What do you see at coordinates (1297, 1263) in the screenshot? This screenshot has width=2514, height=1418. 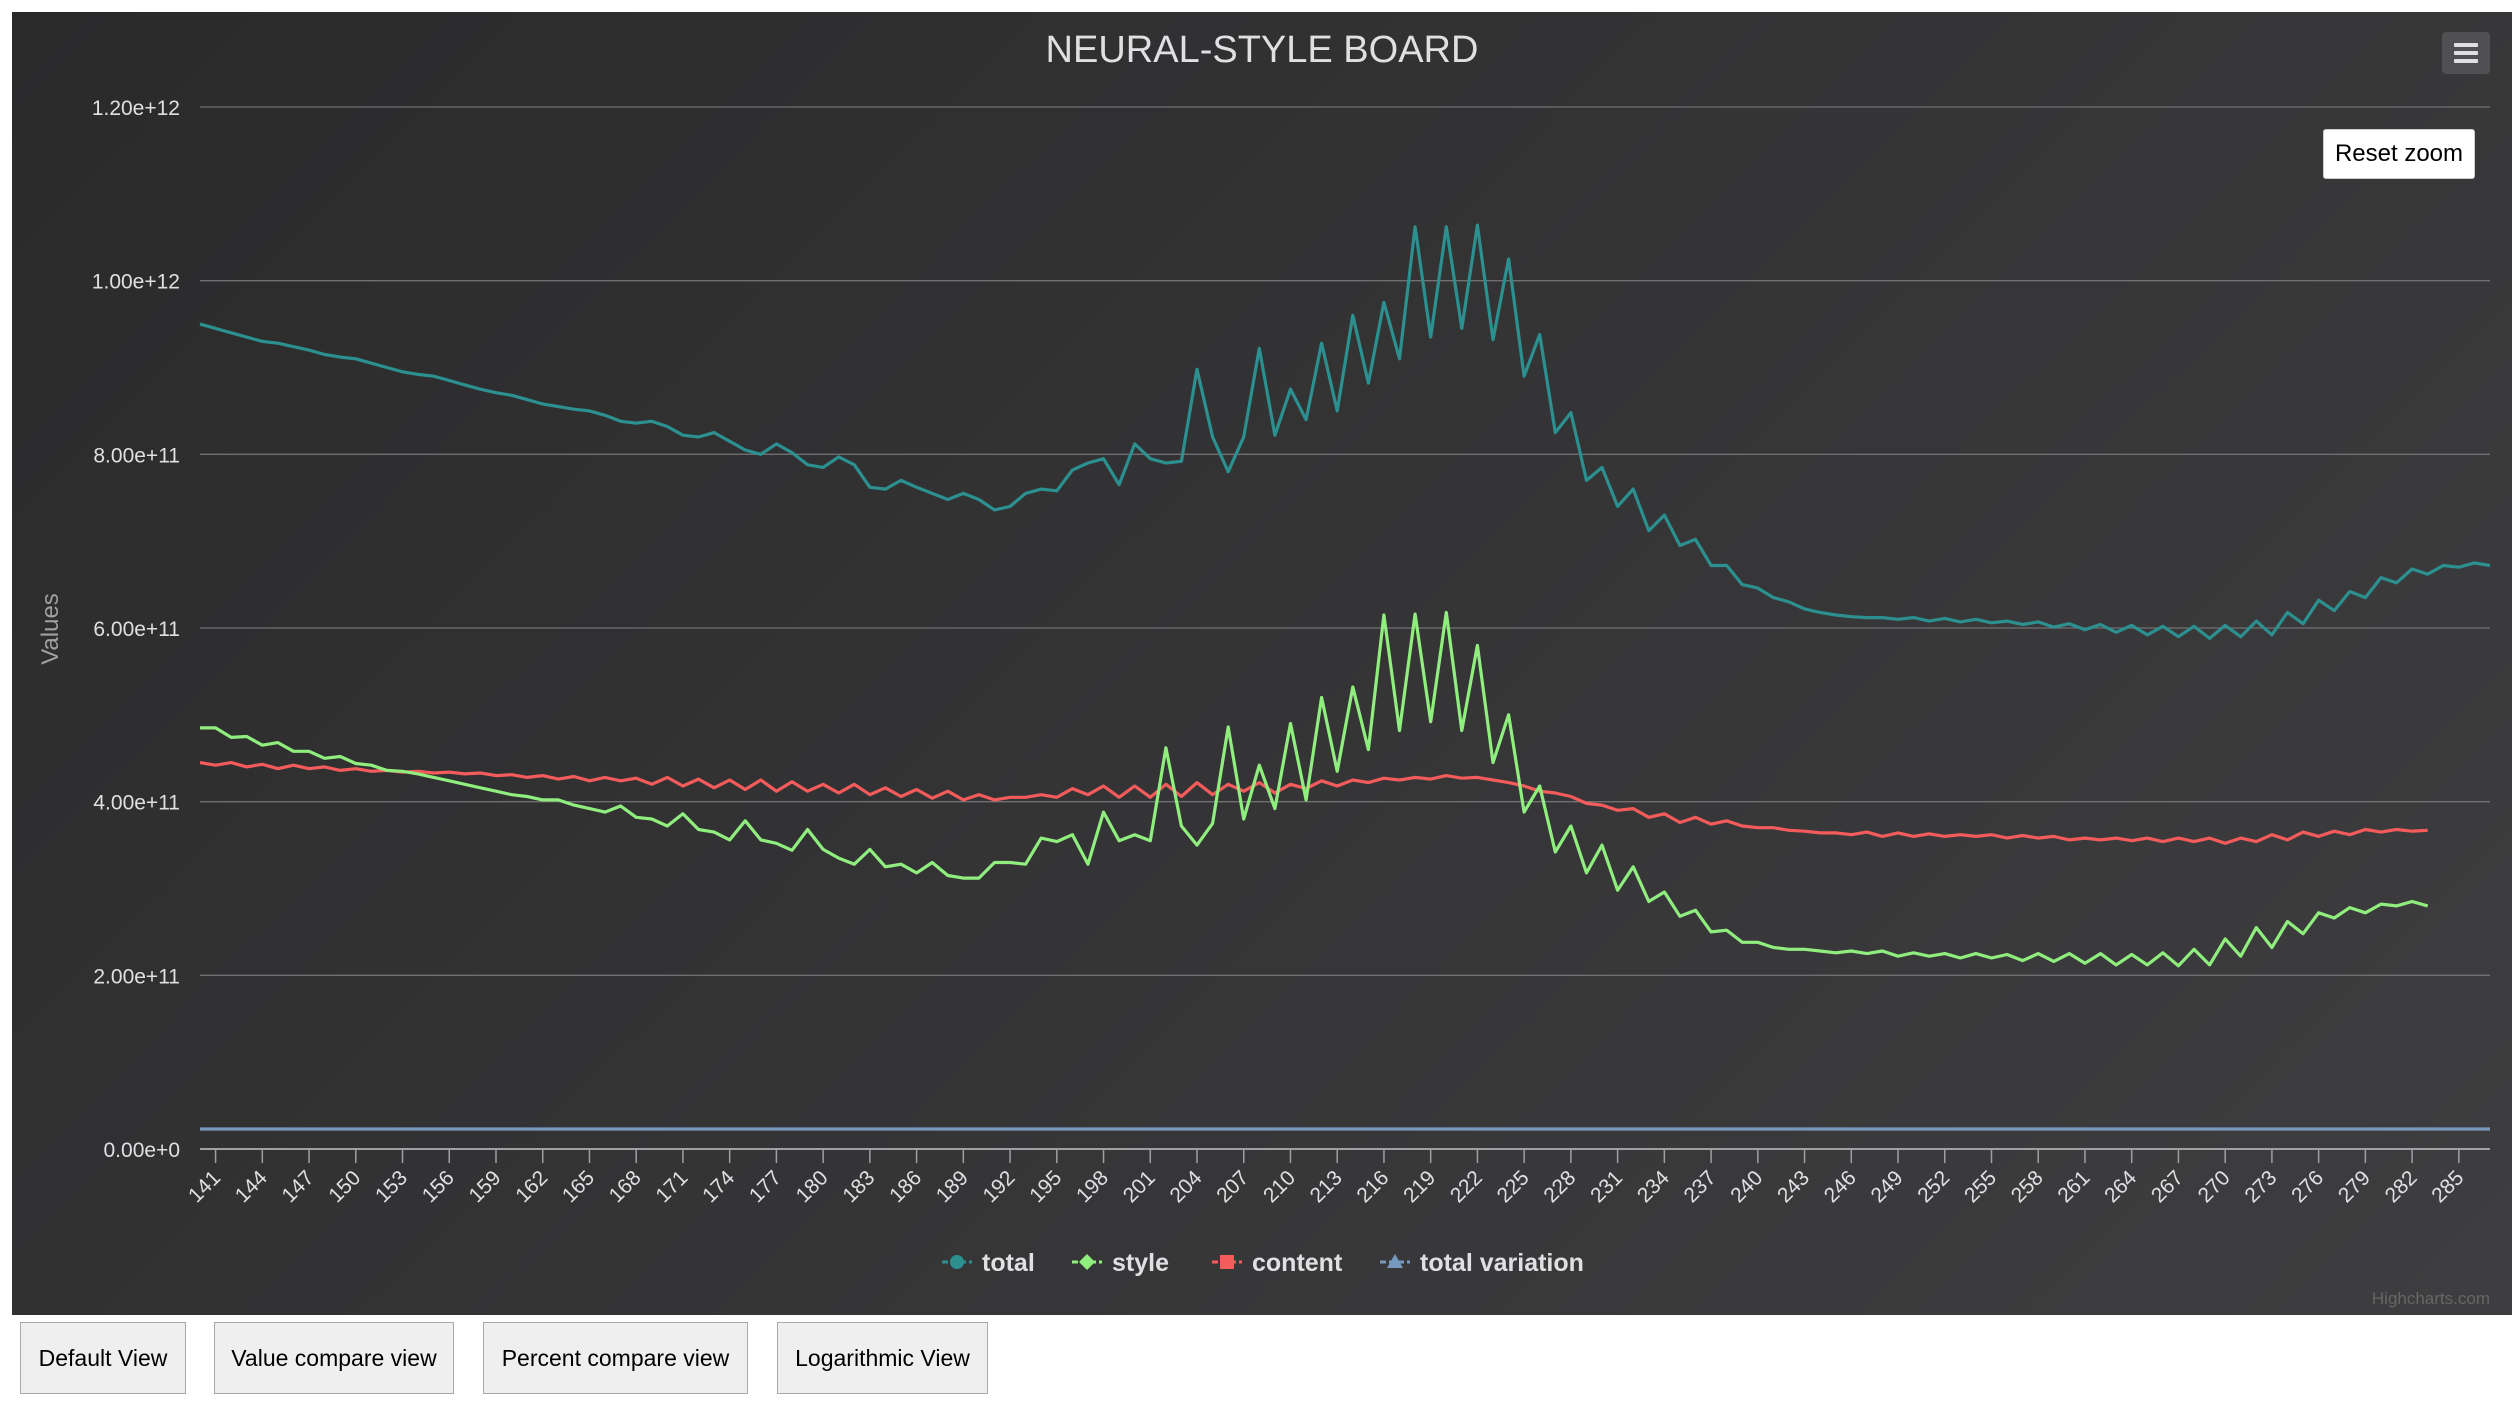 I see `legend-label: content` at bounding box center [1297, 1263].